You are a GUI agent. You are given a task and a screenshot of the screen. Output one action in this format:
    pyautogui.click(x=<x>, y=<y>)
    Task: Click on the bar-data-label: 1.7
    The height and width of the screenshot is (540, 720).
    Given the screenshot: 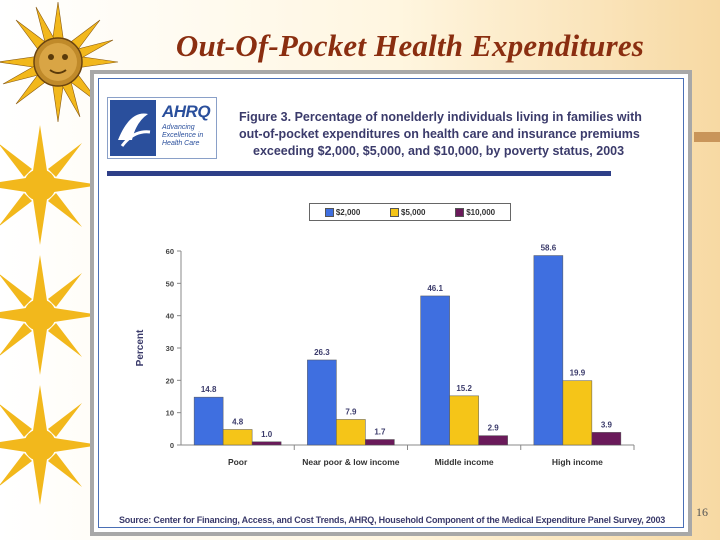 What is the action you would take?
    pyautogui.click(x=380, y=432)
    